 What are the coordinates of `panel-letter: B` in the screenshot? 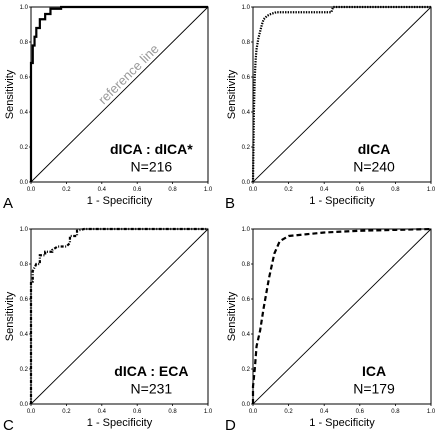 It's located at (230, 203).